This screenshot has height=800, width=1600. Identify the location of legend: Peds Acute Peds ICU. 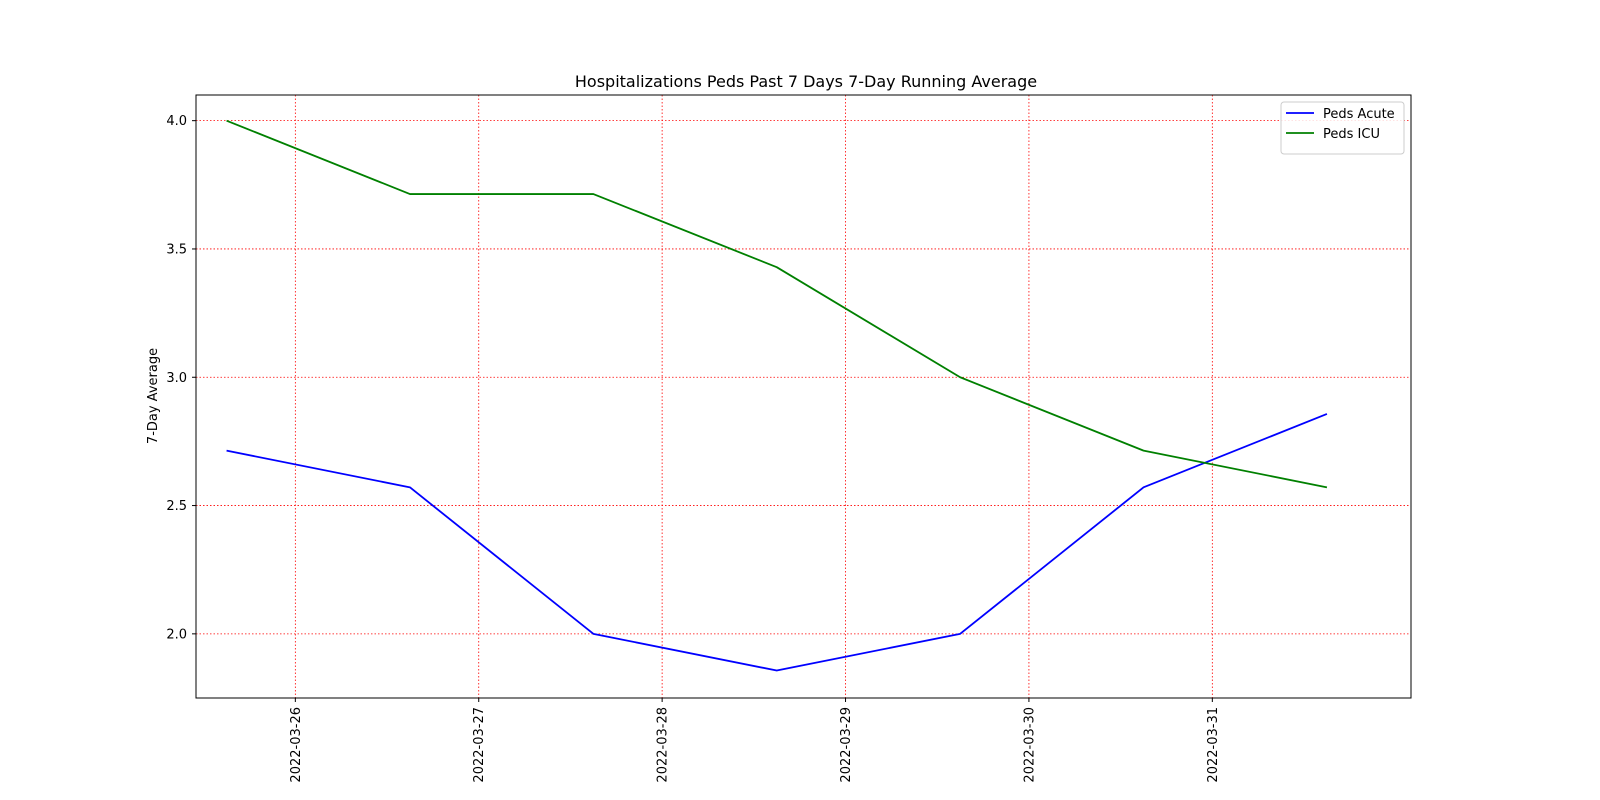
(1342, 128).